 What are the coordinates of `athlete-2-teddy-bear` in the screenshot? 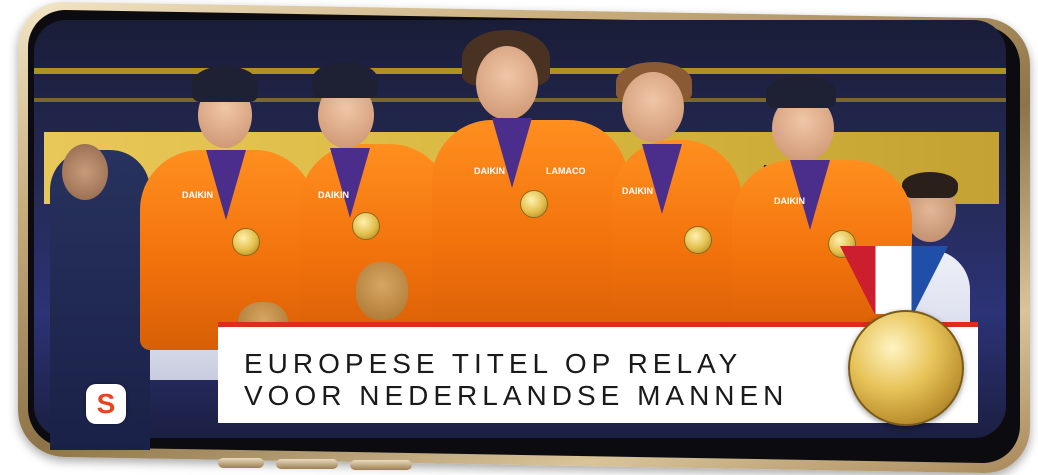 It's located at (382, 291).